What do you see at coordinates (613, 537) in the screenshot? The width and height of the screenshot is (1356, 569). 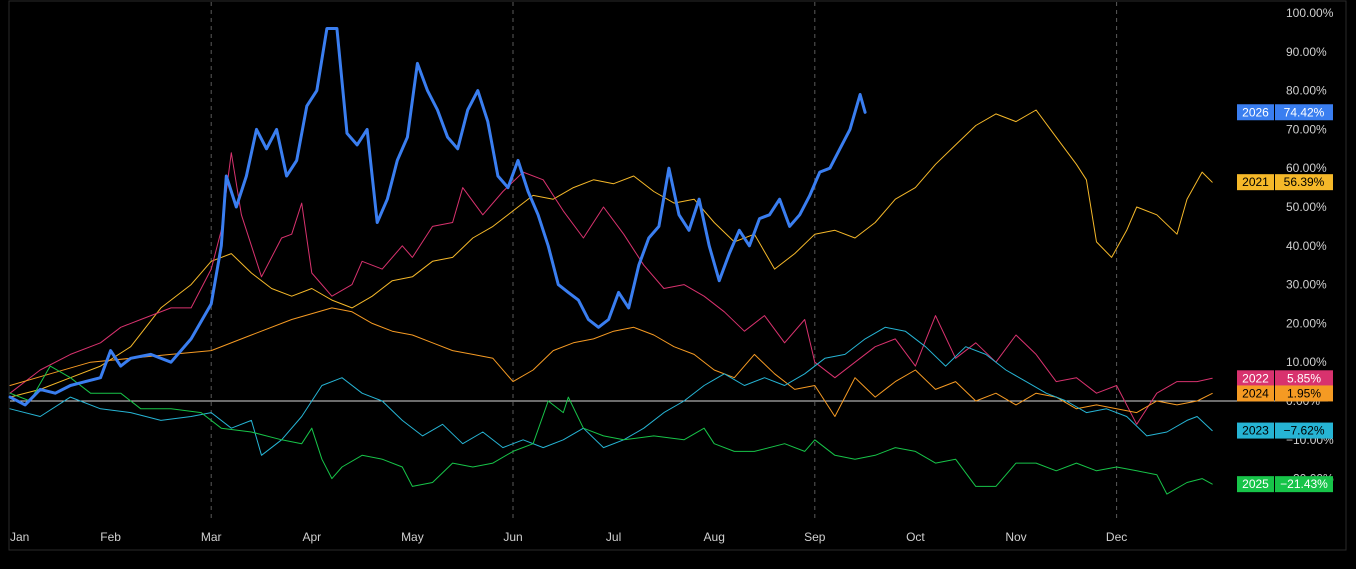 I see `x-tick-label-jul: Jul` at bounding box center [613, 537].